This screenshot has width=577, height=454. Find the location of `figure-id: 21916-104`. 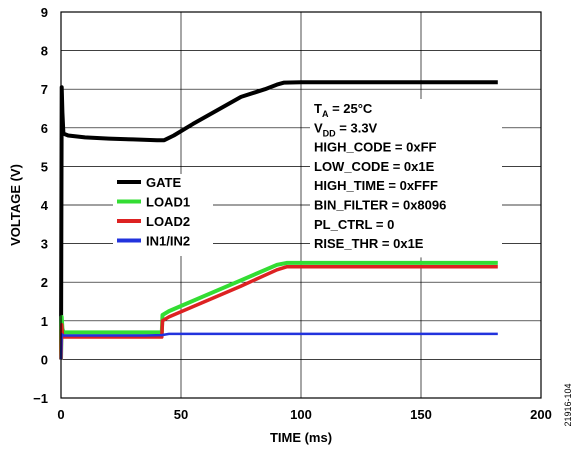

figure-id: 21916-104 is located at coordinates (568, 404).